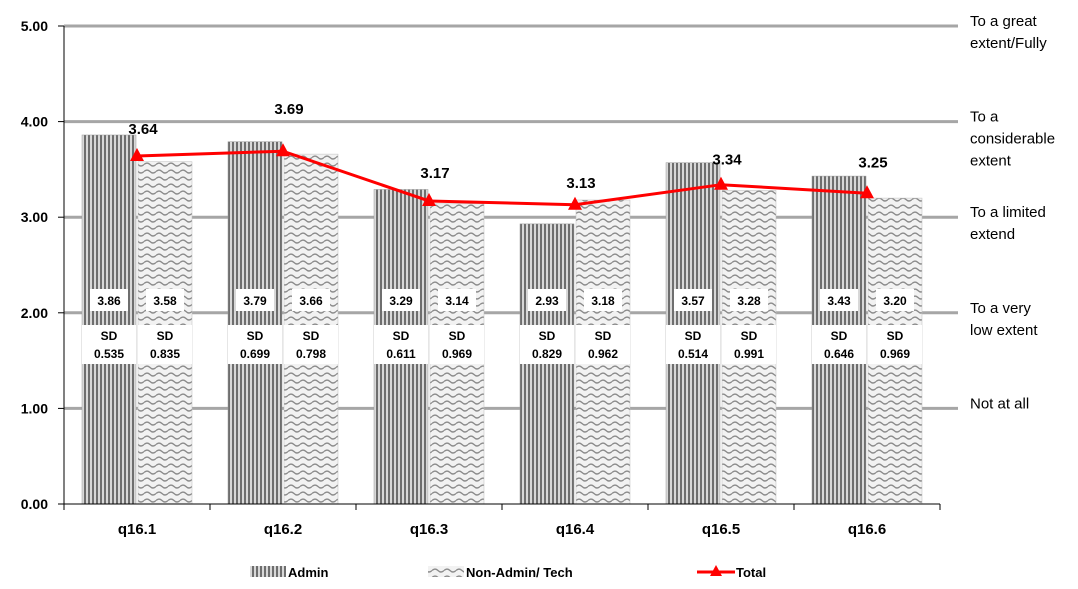  What do you see at coordinates (401, 354) in the screenshot?
I see `sd-value-admin: 0.611` at bounding box center [401, 354].